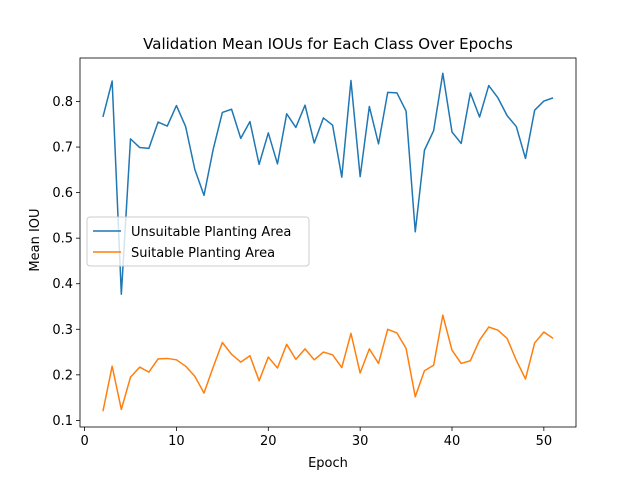  Describe the element at coordinates (211, 232) in the screenshot. I see `legend-label-1: Unsuitable Planting Area` at that location.